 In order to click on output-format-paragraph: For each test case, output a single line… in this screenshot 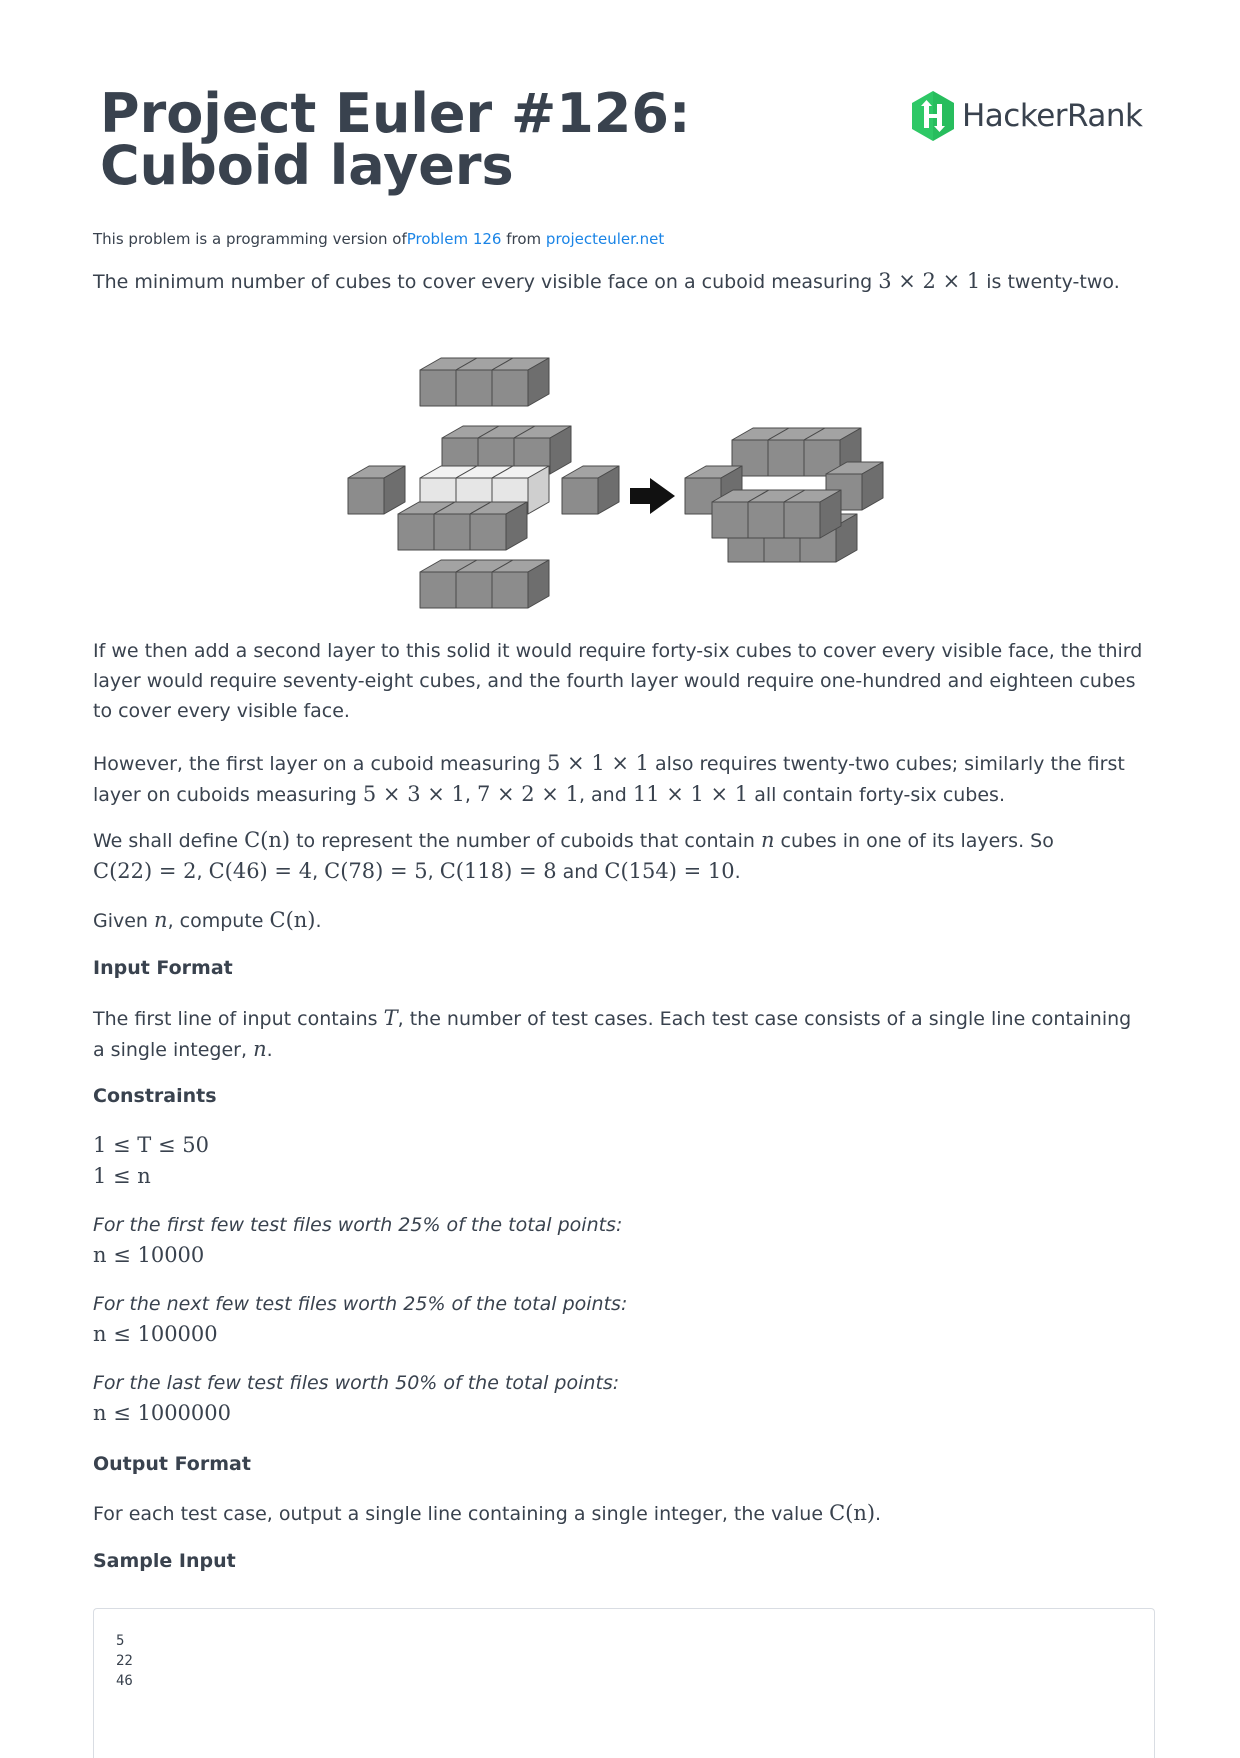, I will do `click(618, 1513)`.